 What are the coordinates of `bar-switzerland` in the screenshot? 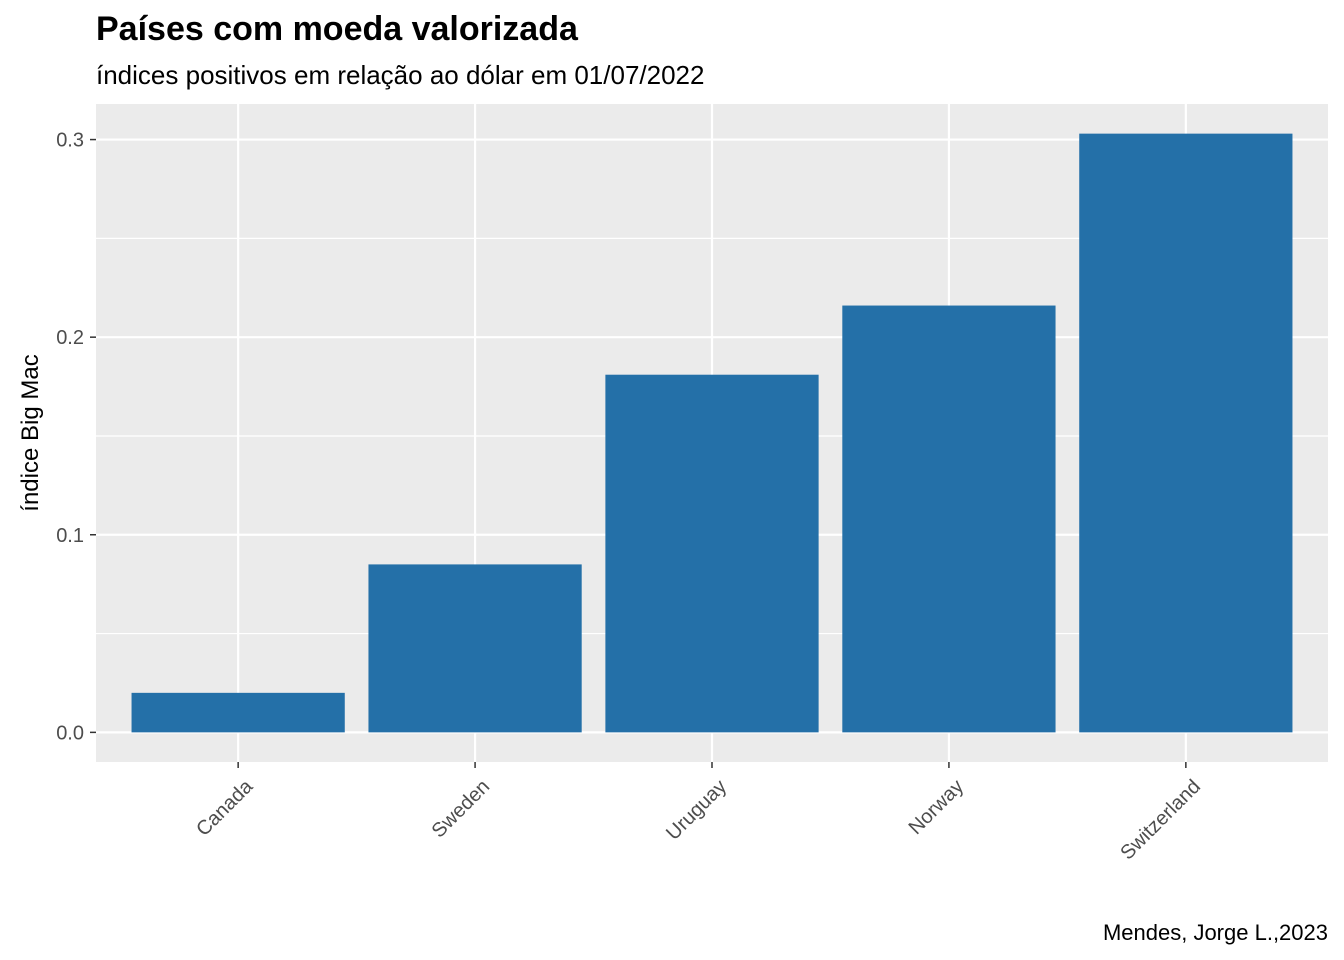 It's located at (1186, 433).